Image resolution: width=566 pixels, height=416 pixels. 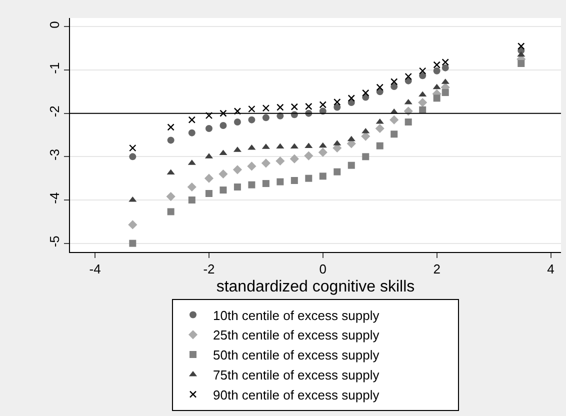 What do you see at coordinates (54, 198) in the screenshot?
I see `y-tick-label: -4` at bounding box center [54, 198].